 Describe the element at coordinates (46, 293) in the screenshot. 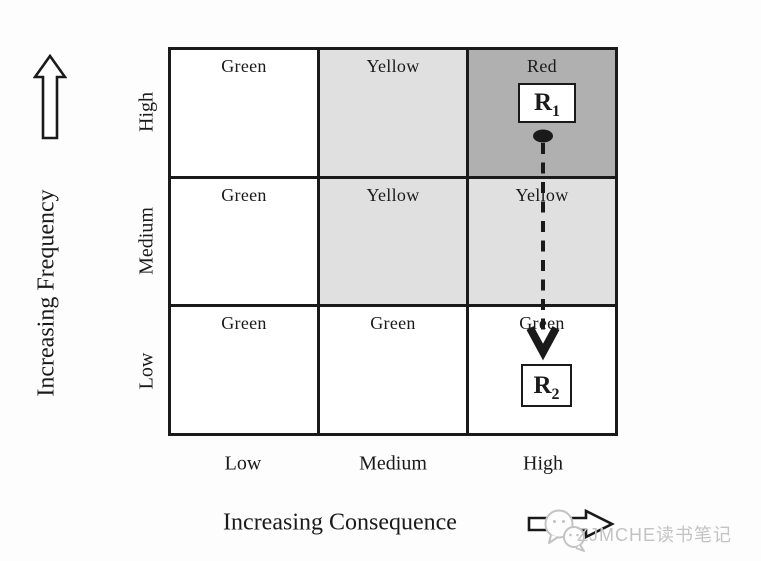

I see `y-axis-label: Increasing Frequency` at that location.